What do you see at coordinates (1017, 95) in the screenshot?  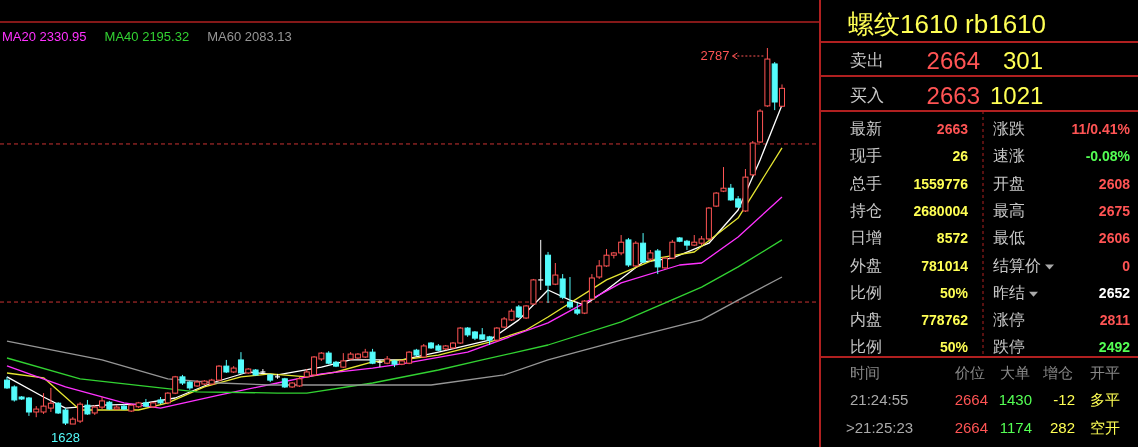 I see `text: 1021` at bounding box center [1017, 95].